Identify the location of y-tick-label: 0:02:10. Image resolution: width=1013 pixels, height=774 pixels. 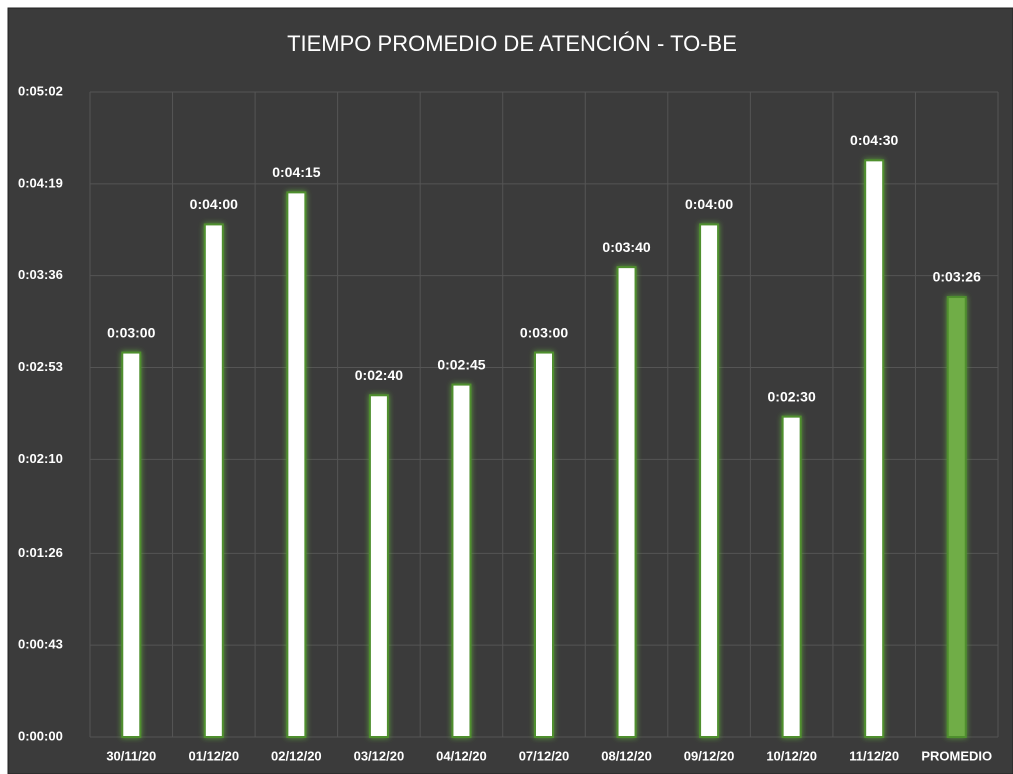
(40, 458).